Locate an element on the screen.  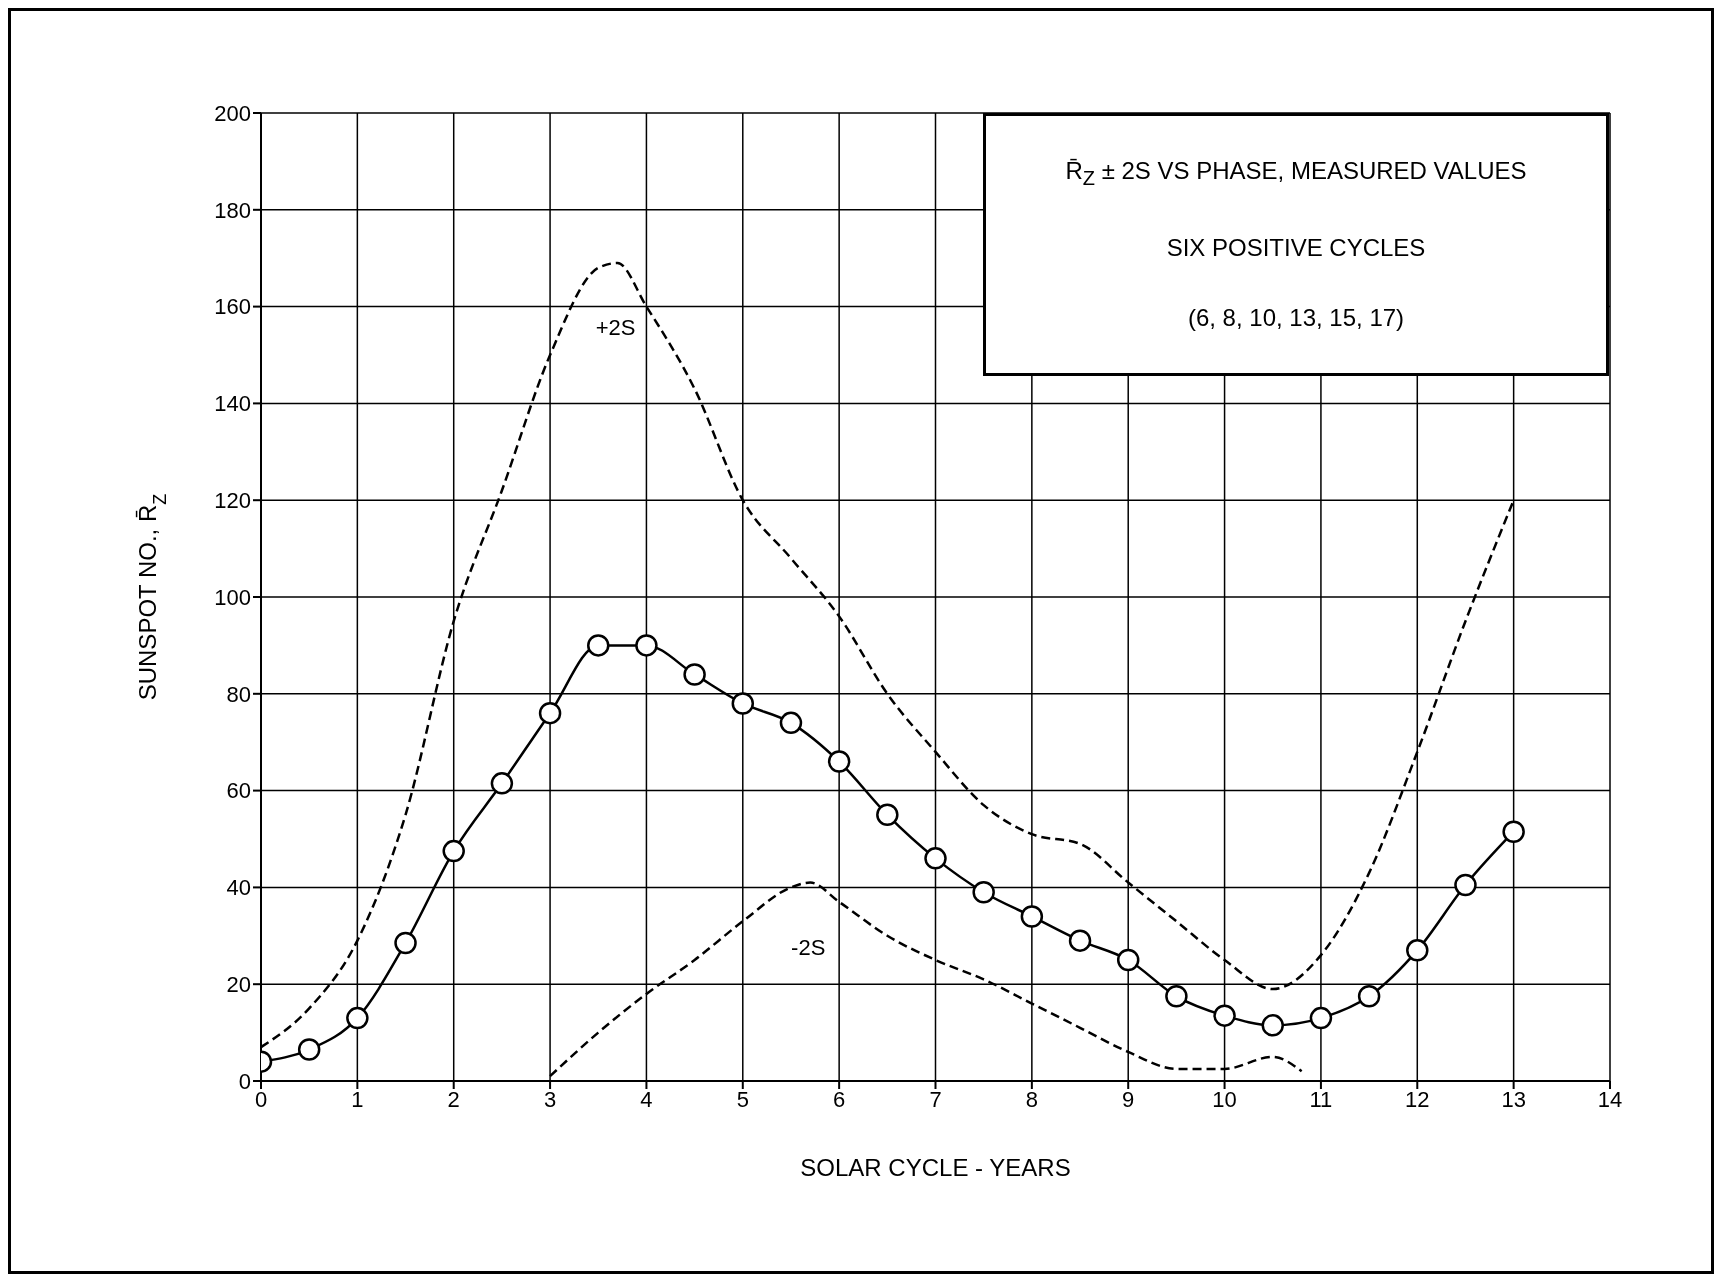
y-tick-label: 180 is located at coordinates (232, 210).